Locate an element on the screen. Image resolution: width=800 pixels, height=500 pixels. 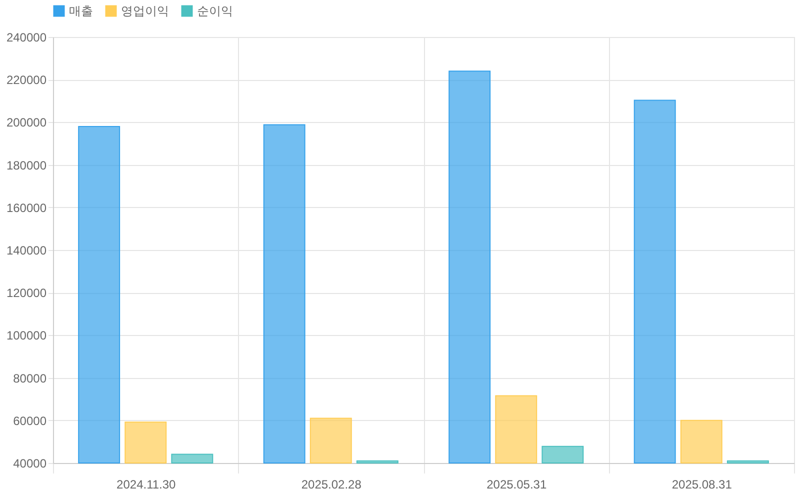
y-tick-label: 60000 is located at coordinates (30, 421).